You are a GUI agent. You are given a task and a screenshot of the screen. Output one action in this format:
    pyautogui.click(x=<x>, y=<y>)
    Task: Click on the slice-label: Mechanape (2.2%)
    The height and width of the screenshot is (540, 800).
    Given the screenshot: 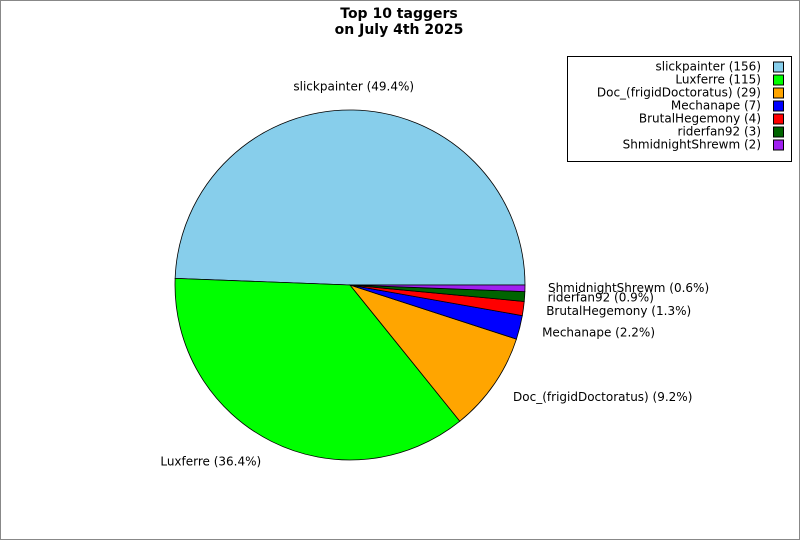 What is the action you would take?
    pyautogui.click(x=598, y=333)
    